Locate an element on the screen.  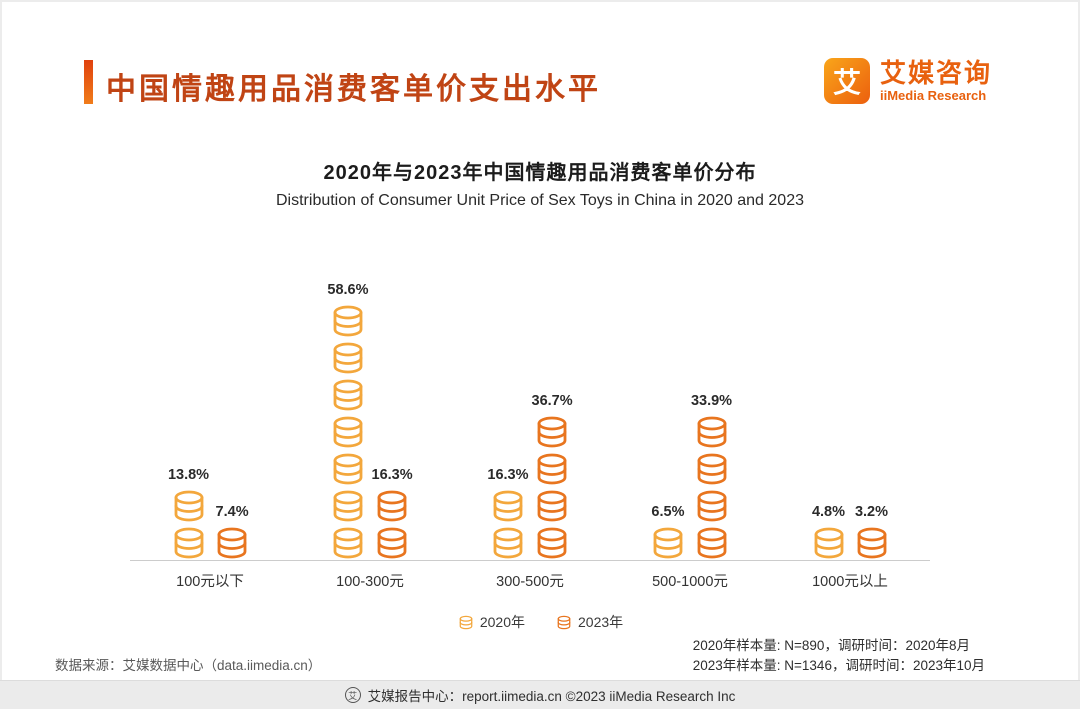
bar-2023年: 3.2% is located at coordinates (872, 532).